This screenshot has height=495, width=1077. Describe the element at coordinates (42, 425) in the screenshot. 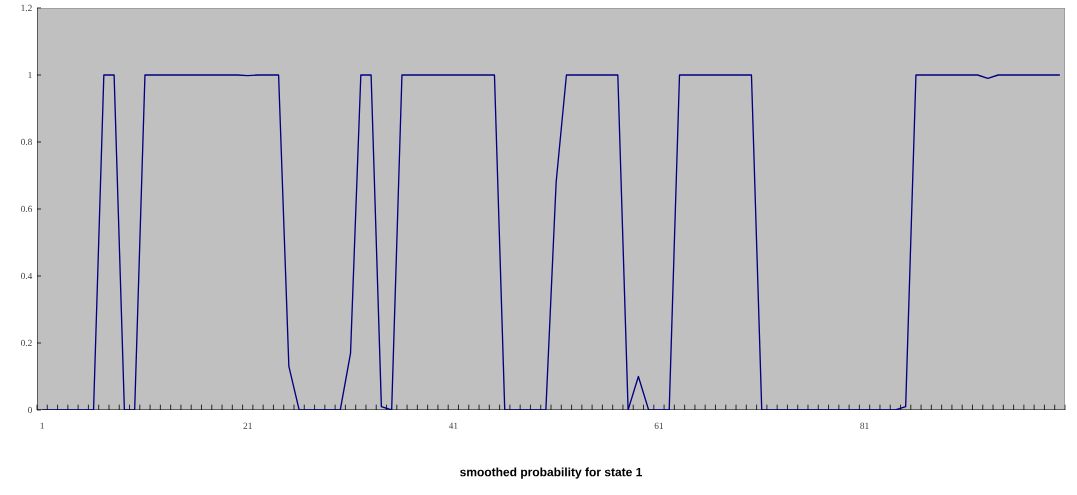

I see `x-tick-label: 1` at that location.